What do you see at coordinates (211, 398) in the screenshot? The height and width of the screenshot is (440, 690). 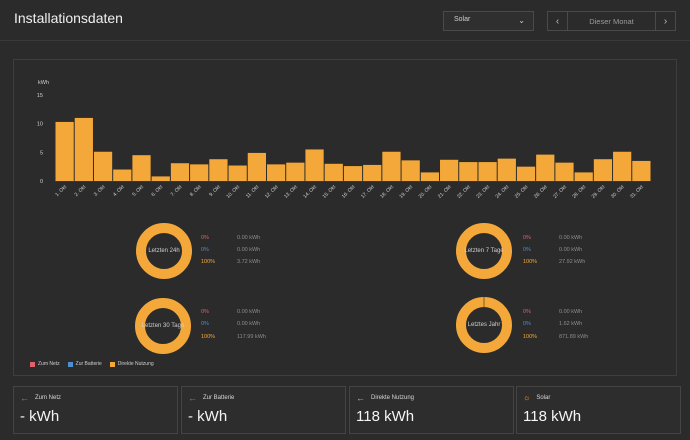 I see `card-header: ← Zur Batterie` at bounding box center [211, 398].